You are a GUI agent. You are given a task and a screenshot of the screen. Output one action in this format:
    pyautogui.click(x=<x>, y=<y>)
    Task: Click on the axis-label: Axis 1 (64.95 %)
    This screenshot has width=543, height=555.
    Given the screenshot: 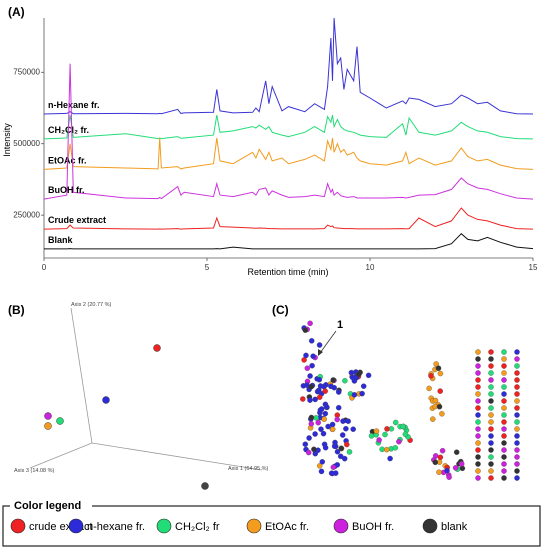 What is the action you would take?
    pyautogui.click(x=248, y=469)
    